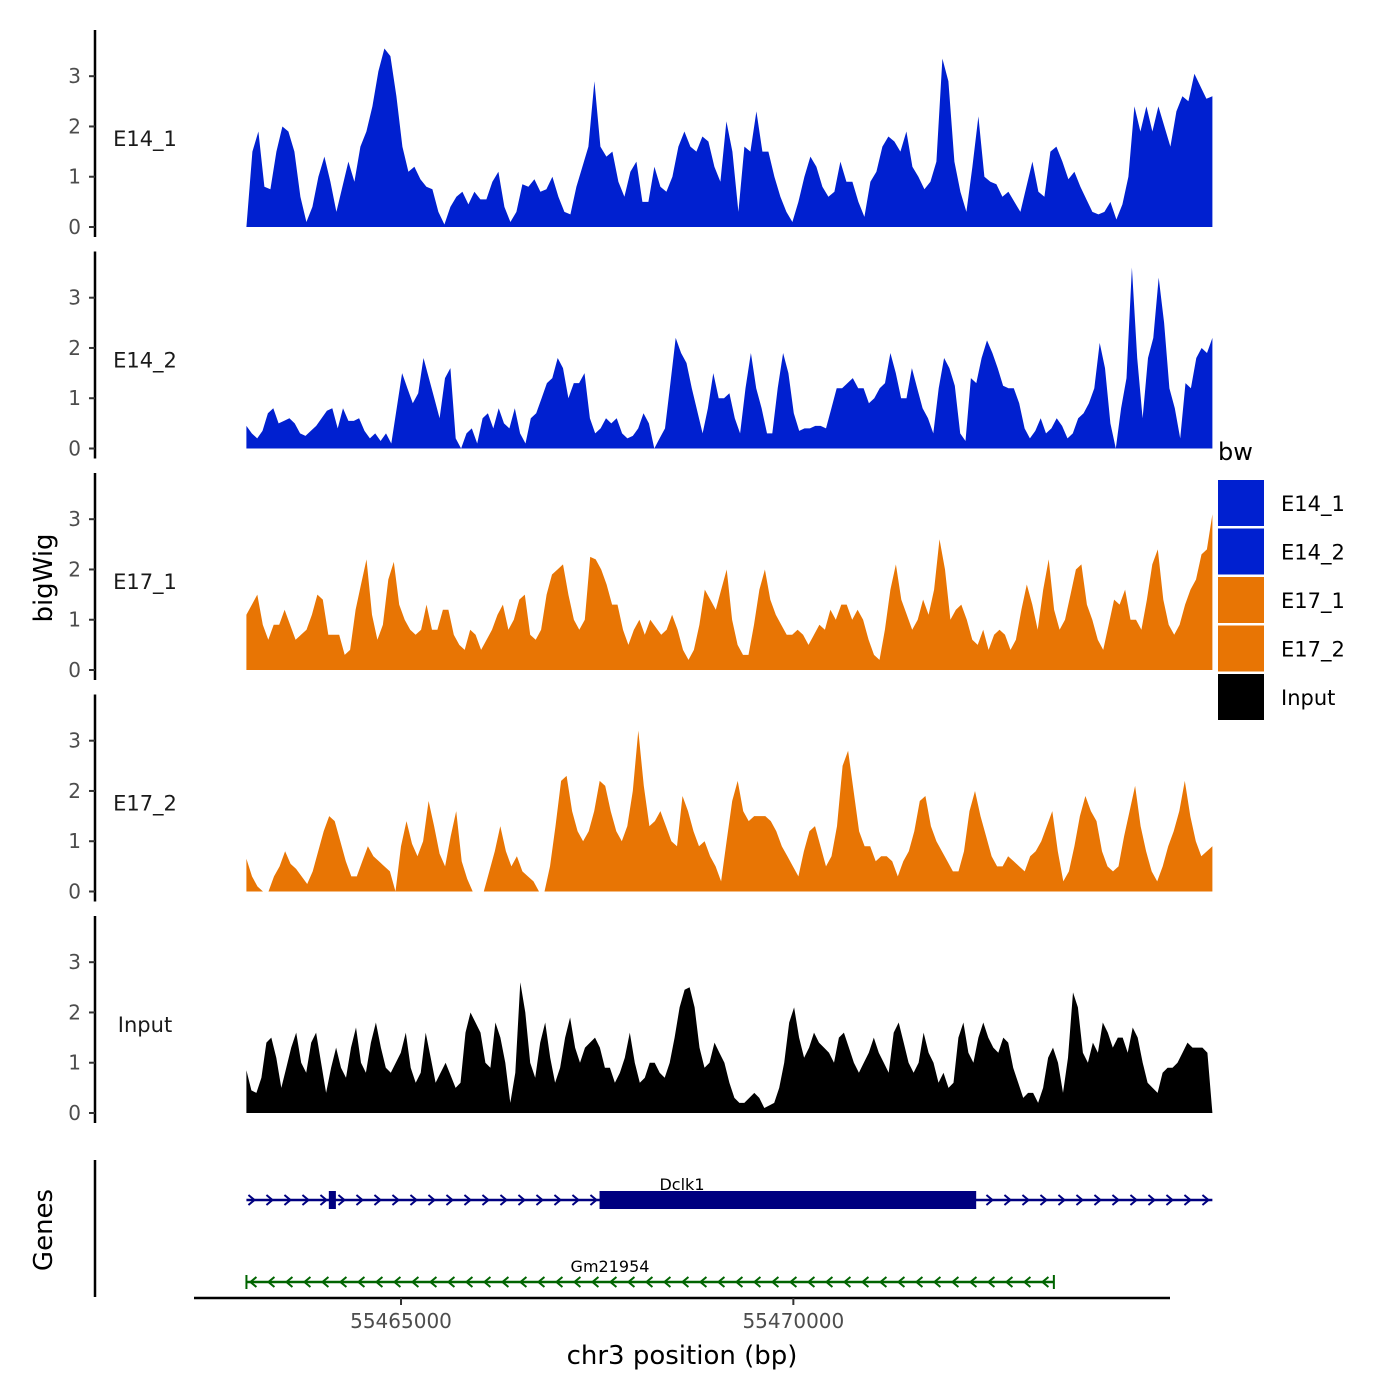 Image resolution: width=1400 pixels, height=1400 pixels. What do you see at coordinates (401, 1321) in the screenshot?
I see `x-tick-label: 55465000` at bounding box center [401, 1321].